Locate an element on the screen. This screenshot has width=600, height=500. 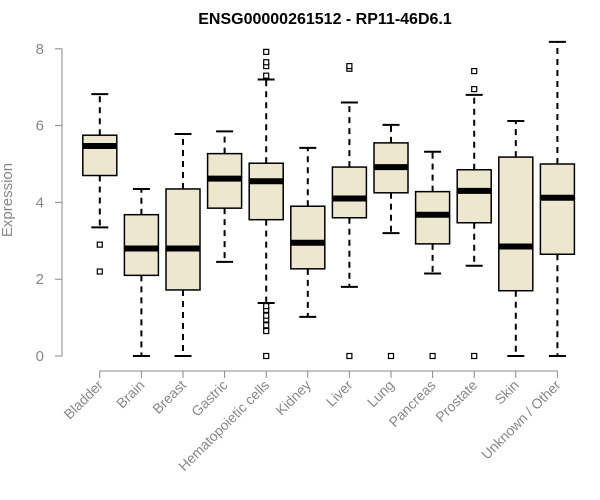
x-tick-label: Kidney is located at coordinates (293, 398).